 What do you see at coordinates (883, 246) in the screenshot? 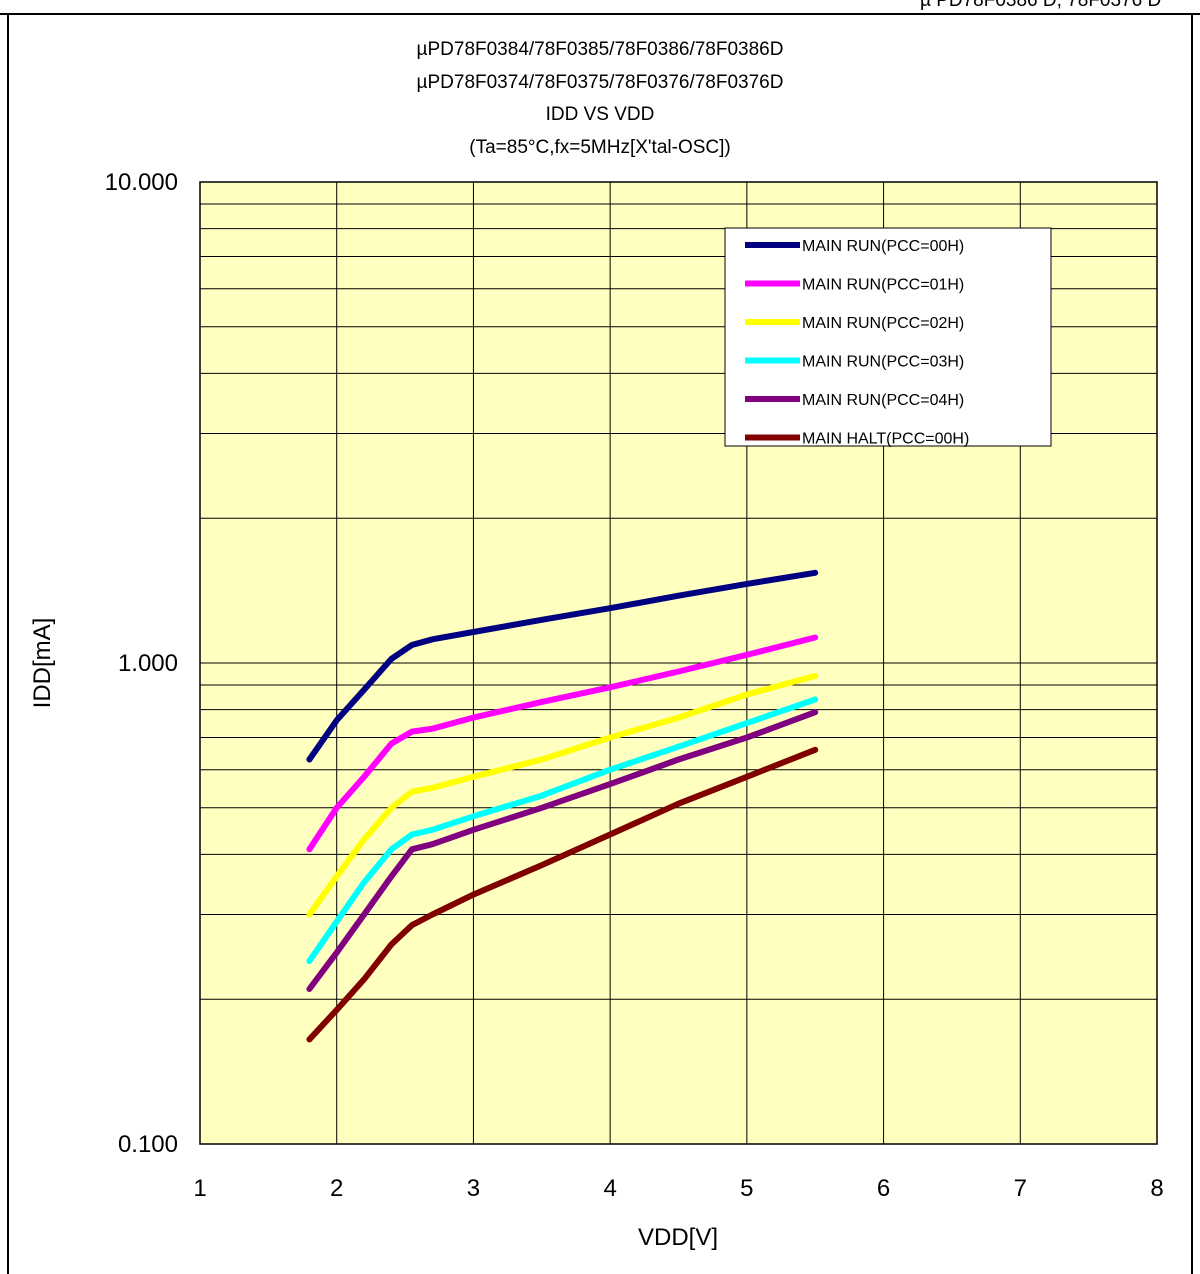
I see `legend-label: MAIN RUN(PCC=00H)` at bounding box center [883, 246].